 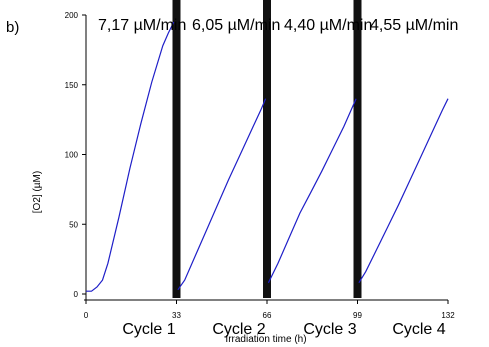 What do you see at coordinates (148, 329) in the screenshot?
I see `cycle-label-1: Cycle 1` at bounding box center [148, 329].